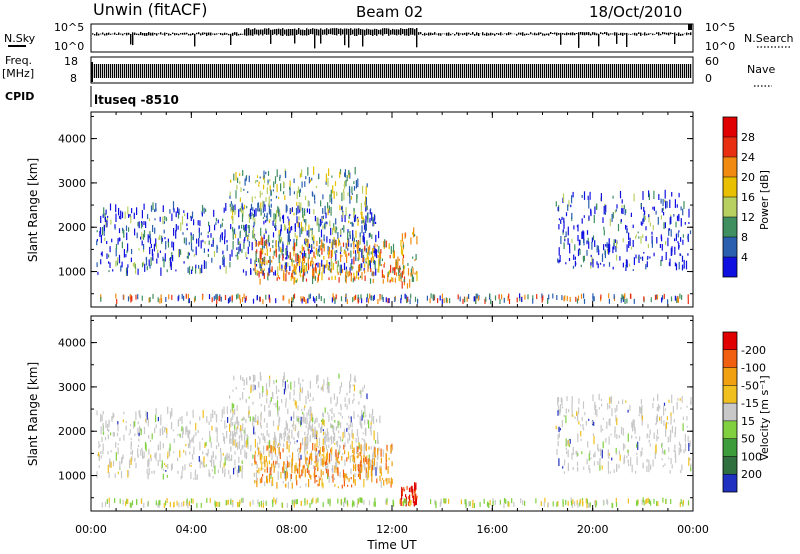 Image resolution: width=800 pixels, height=554 pixels. Describe the element at coordinates (730, 394) in the screenshot. I see `colorbar-segment` at that location.